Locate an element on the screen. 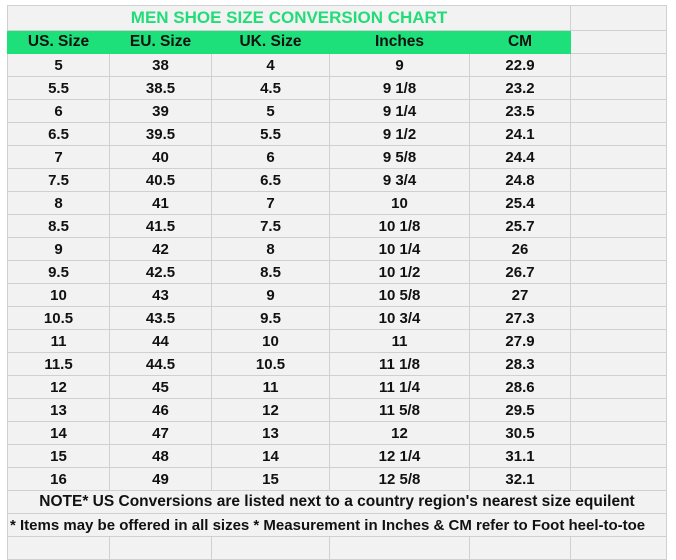  cell-eu: 38.5 is located at coordinates (160, 88).